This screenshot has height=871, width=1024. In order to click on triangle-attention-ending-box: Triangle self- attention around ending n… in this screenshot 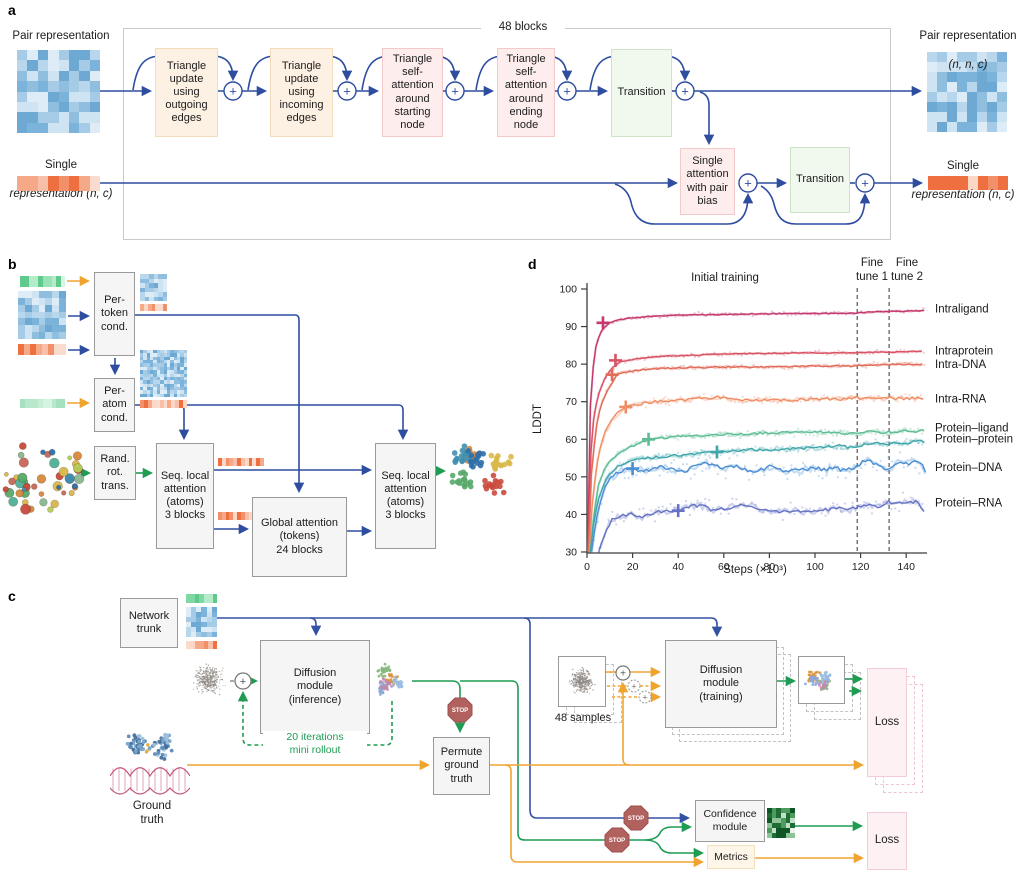, I will do `click(526, 92)`.